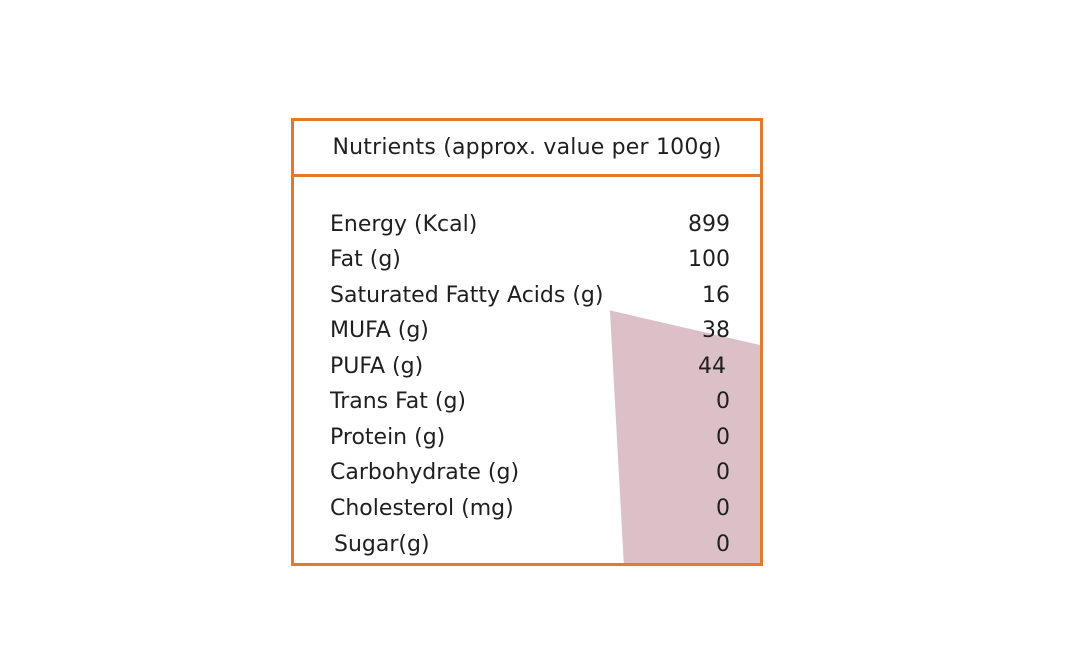 This screenshot has height=671, width=1068. What do you see at coordinates (530, 260) in the screenshot?
I see `table-row: Fat (g) 100` at bounding box center [530, 260].